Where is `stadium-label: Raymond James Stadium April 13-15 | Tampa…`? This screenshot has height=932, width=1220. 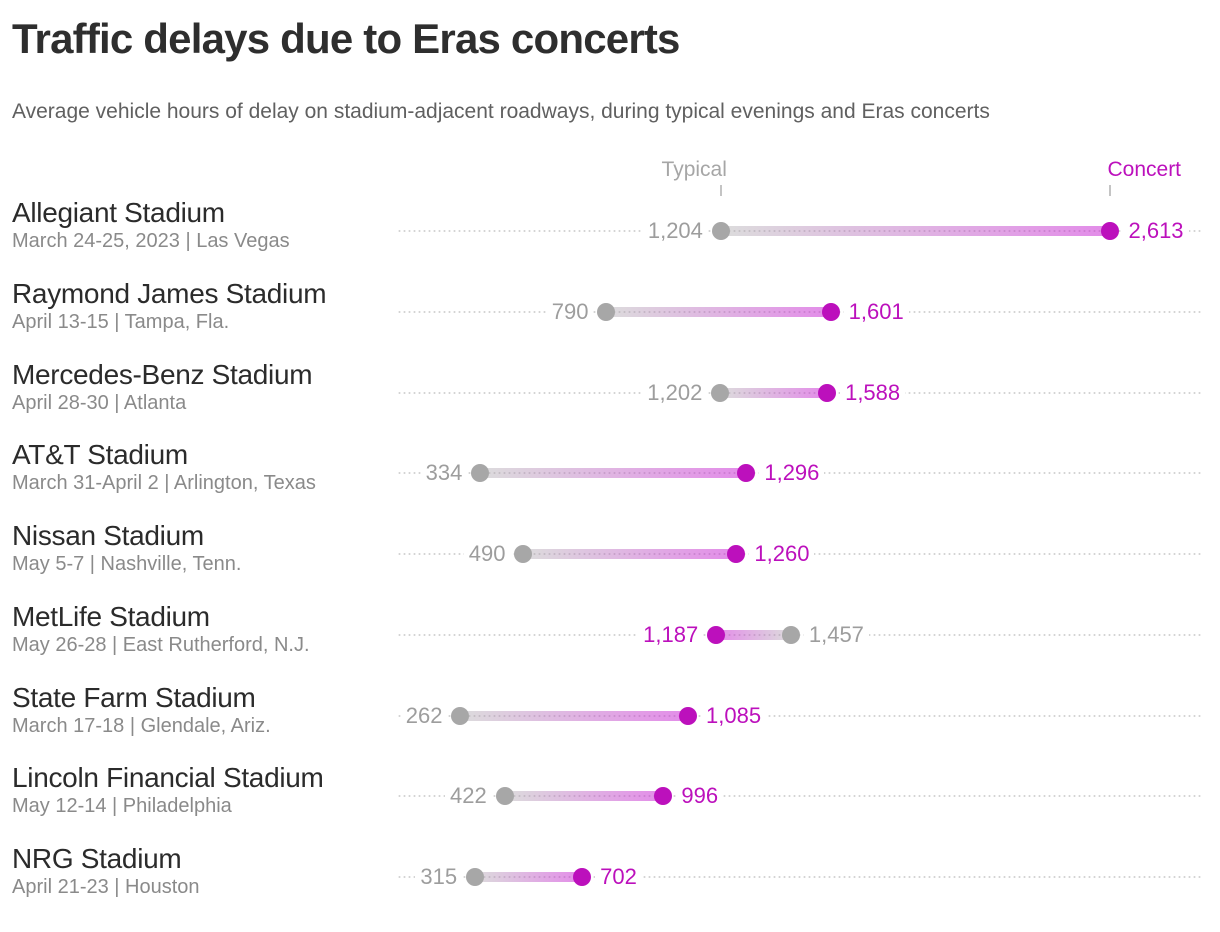 stadium-label: Raymond James Stadium April 13-15 | Tampa… is located at coordinates (169, 306).